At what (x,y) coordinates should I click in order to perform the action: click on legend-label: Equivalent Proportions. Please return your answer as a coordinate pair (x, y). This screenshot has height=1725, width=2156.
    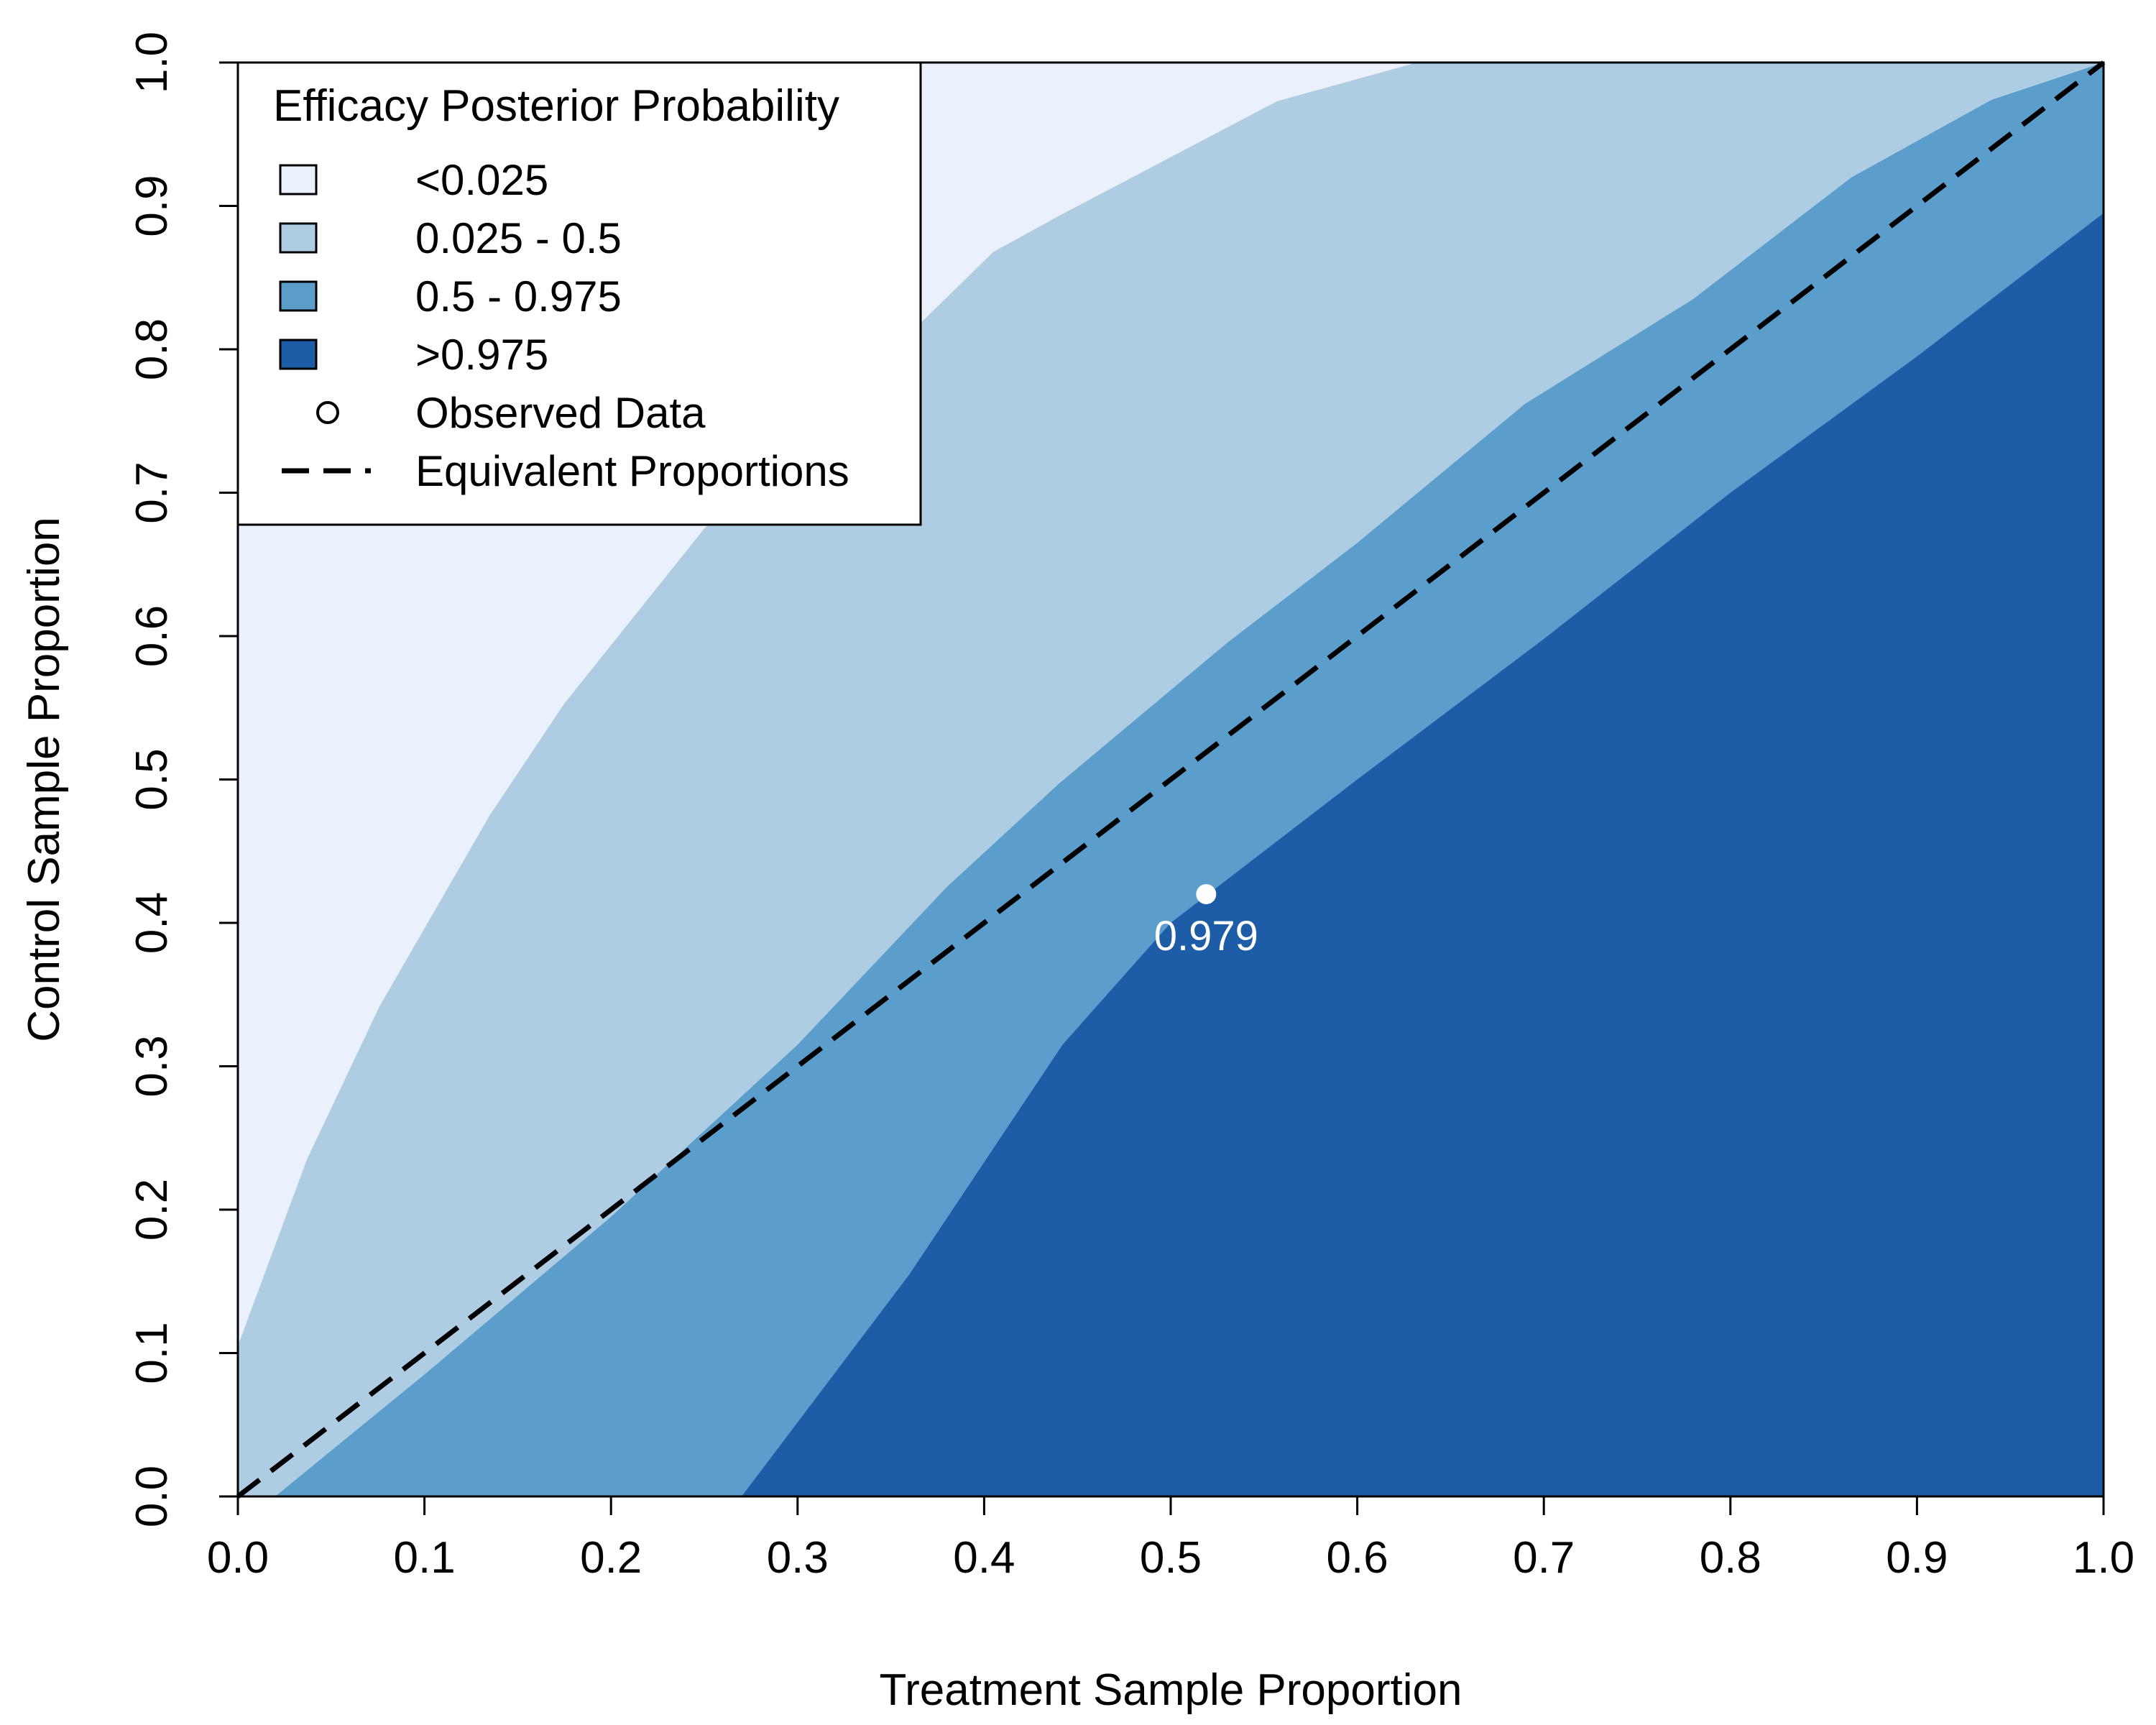
    Looking at the image, I should click on (632, 471).